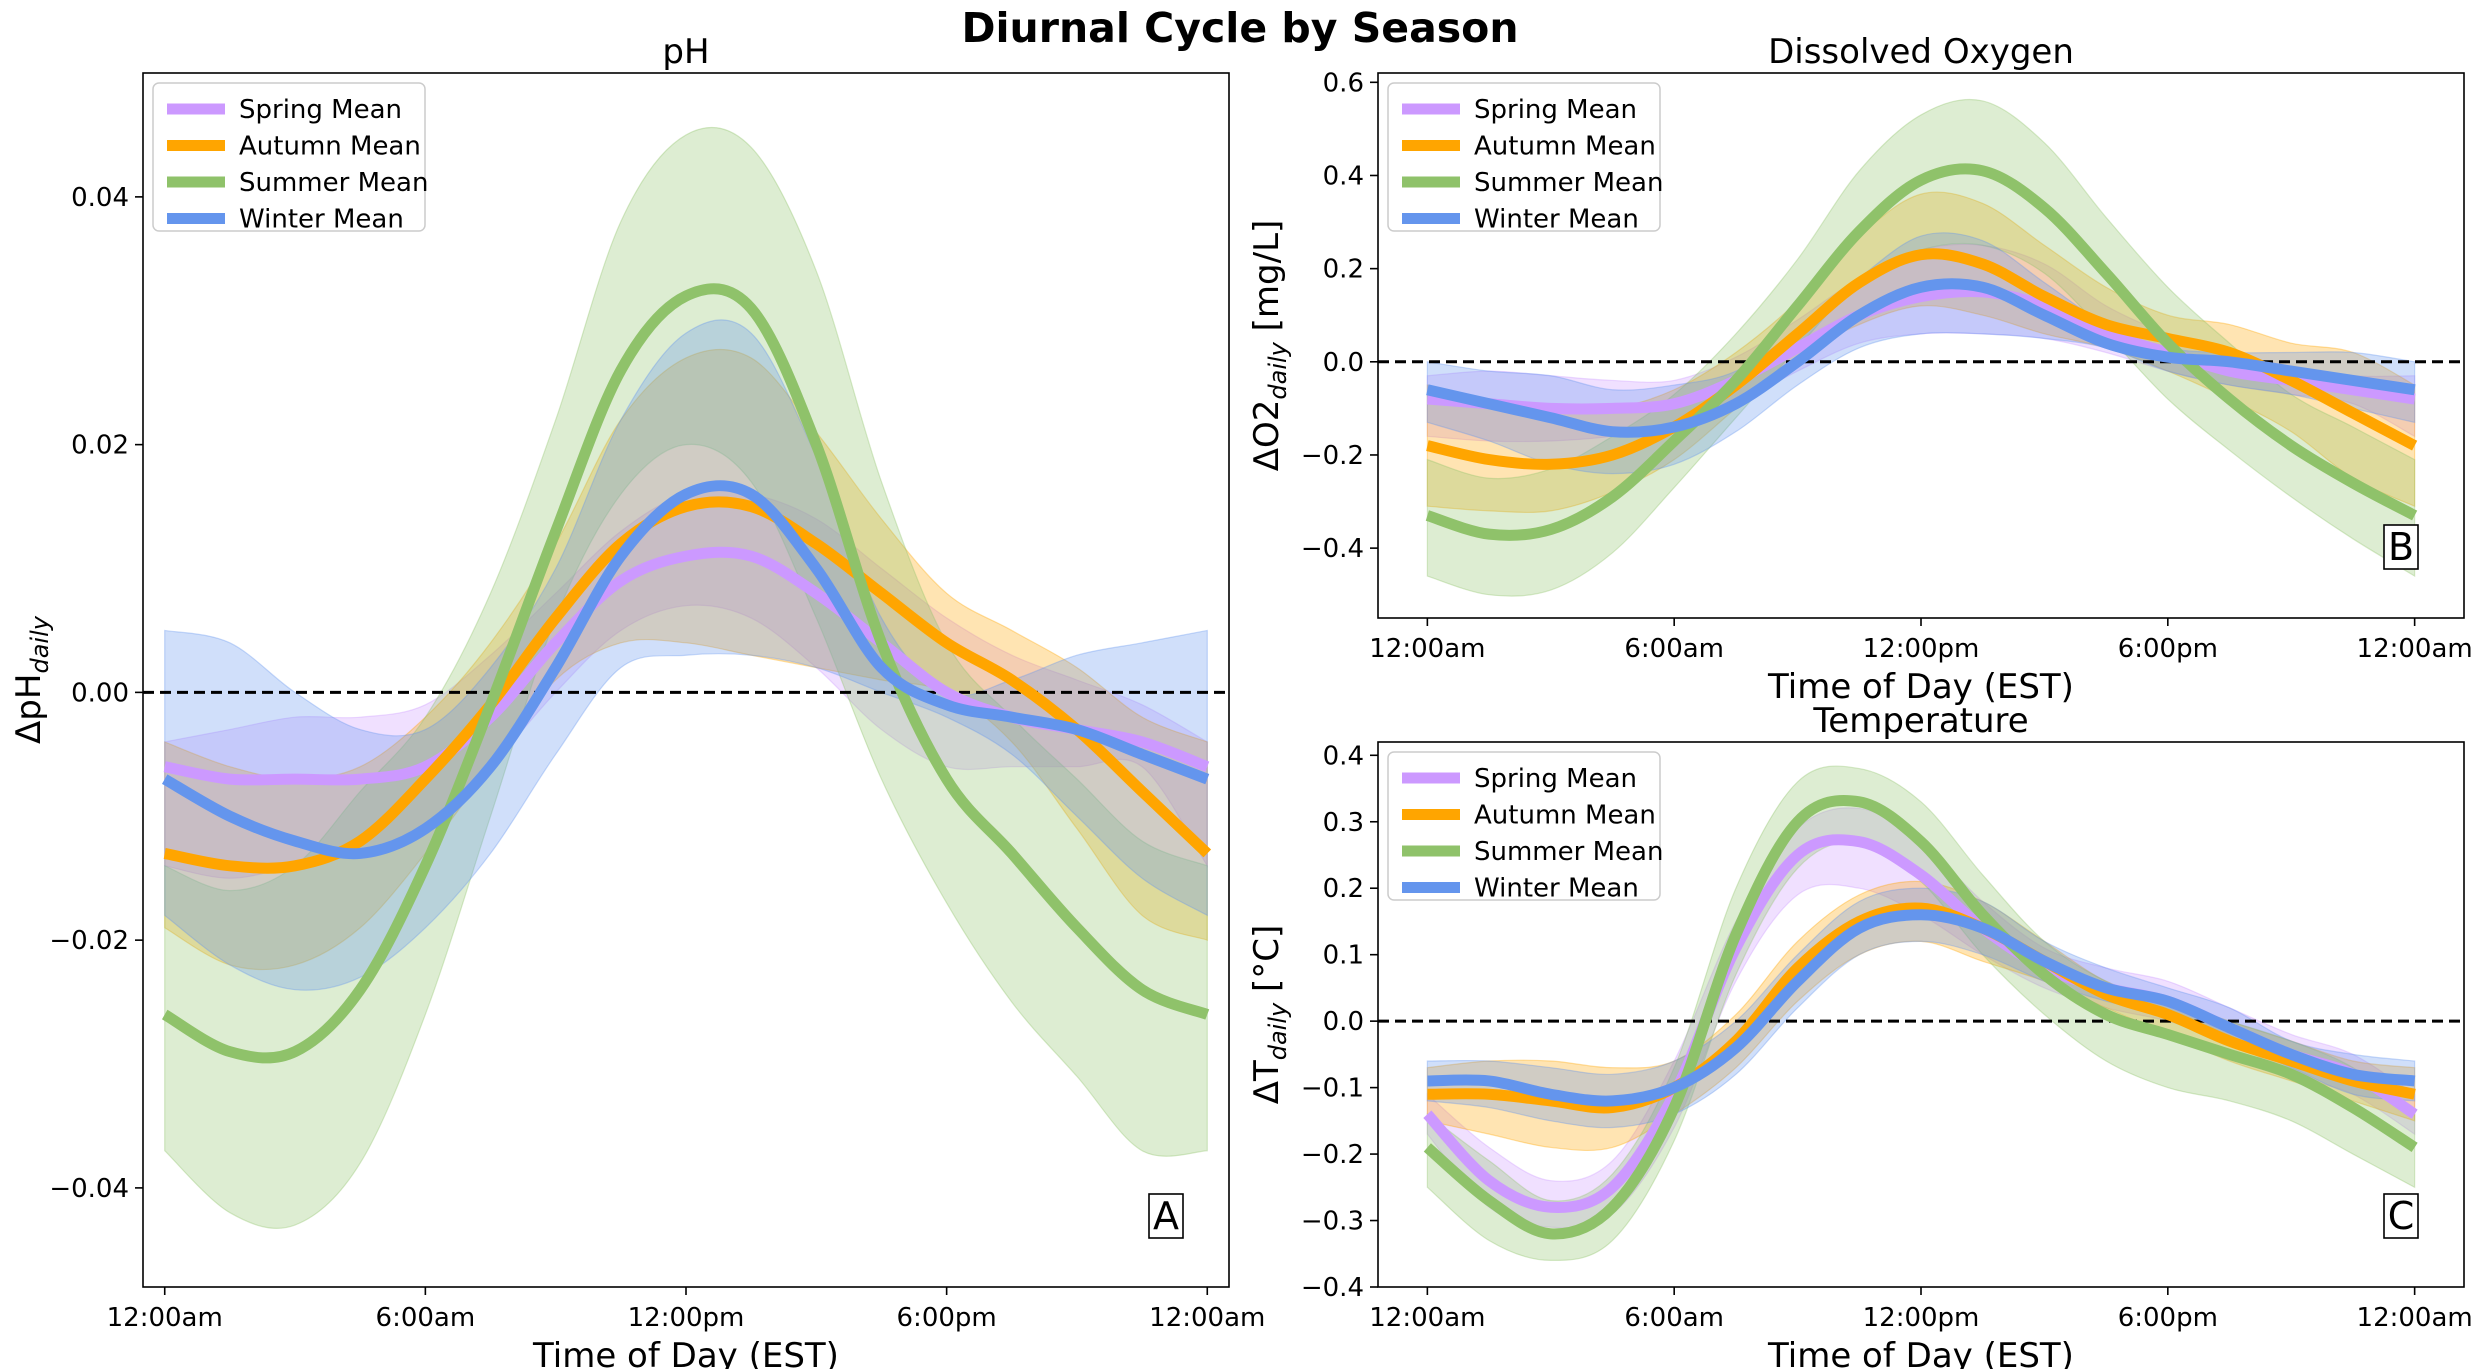  I want to click on dissolved-oxygen-line-winter-mean, so click(1921, 358).